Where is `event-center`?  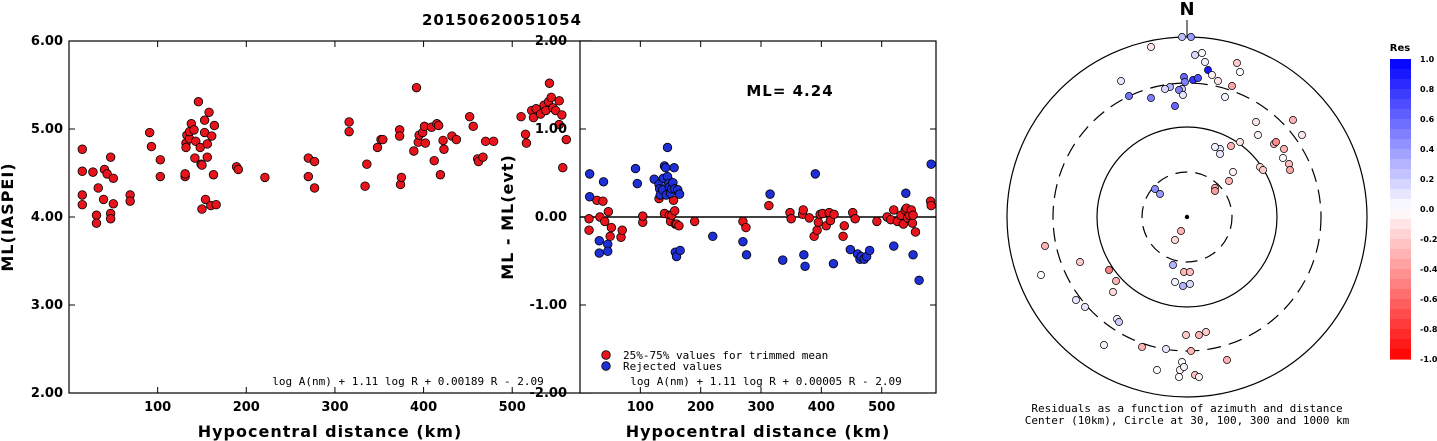 event-center is located at coordinates (1187, 217).